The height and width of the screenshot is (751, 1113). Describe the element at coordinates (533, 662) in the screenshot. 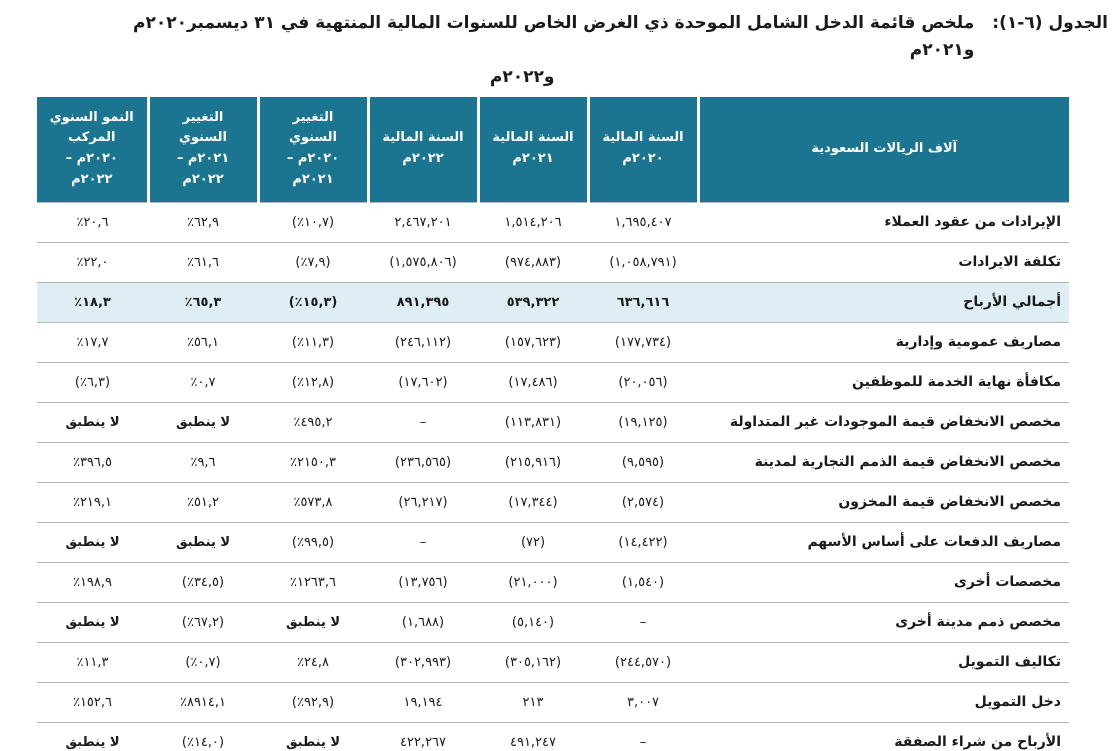

I see `cell-fy2021: (٣٠٥,١٦٢)` at that location.